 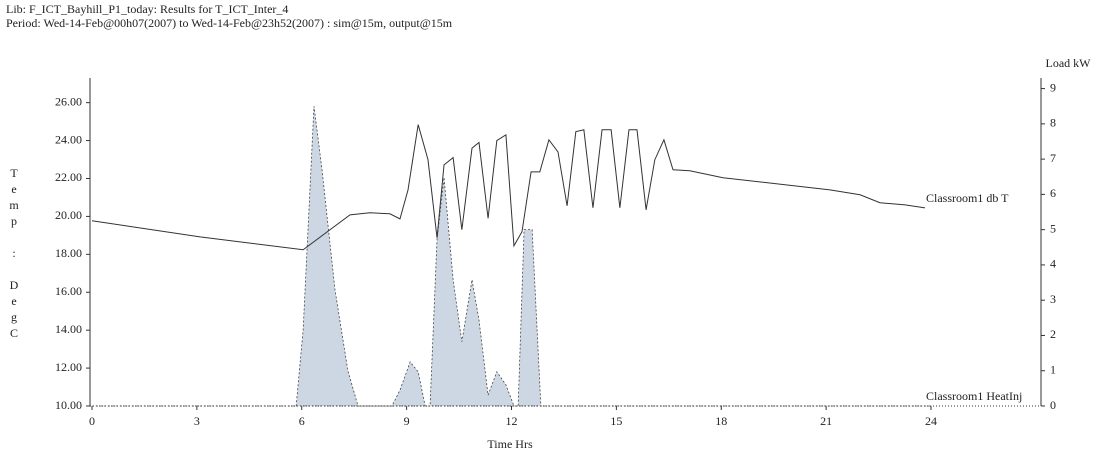 I want to click on y2-axis-label: Load kW, so click(x=1069, y=63).